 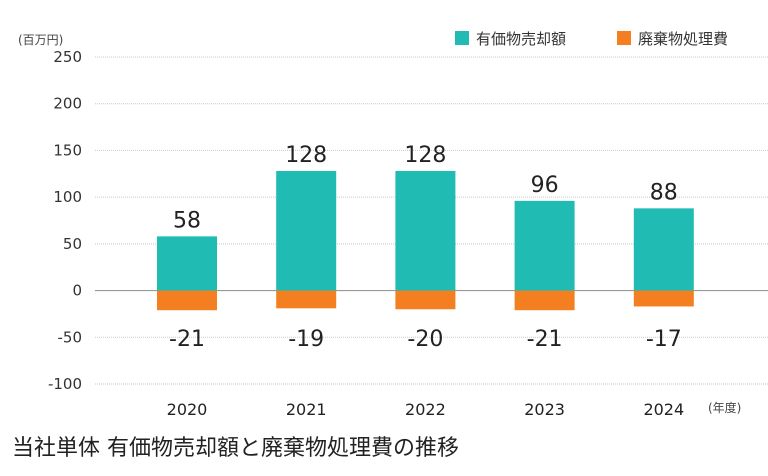 What do you see at coordinates (65, 384) in the screenshot?
I see `y-tick-label: -100` at bounding box center [65, 384].